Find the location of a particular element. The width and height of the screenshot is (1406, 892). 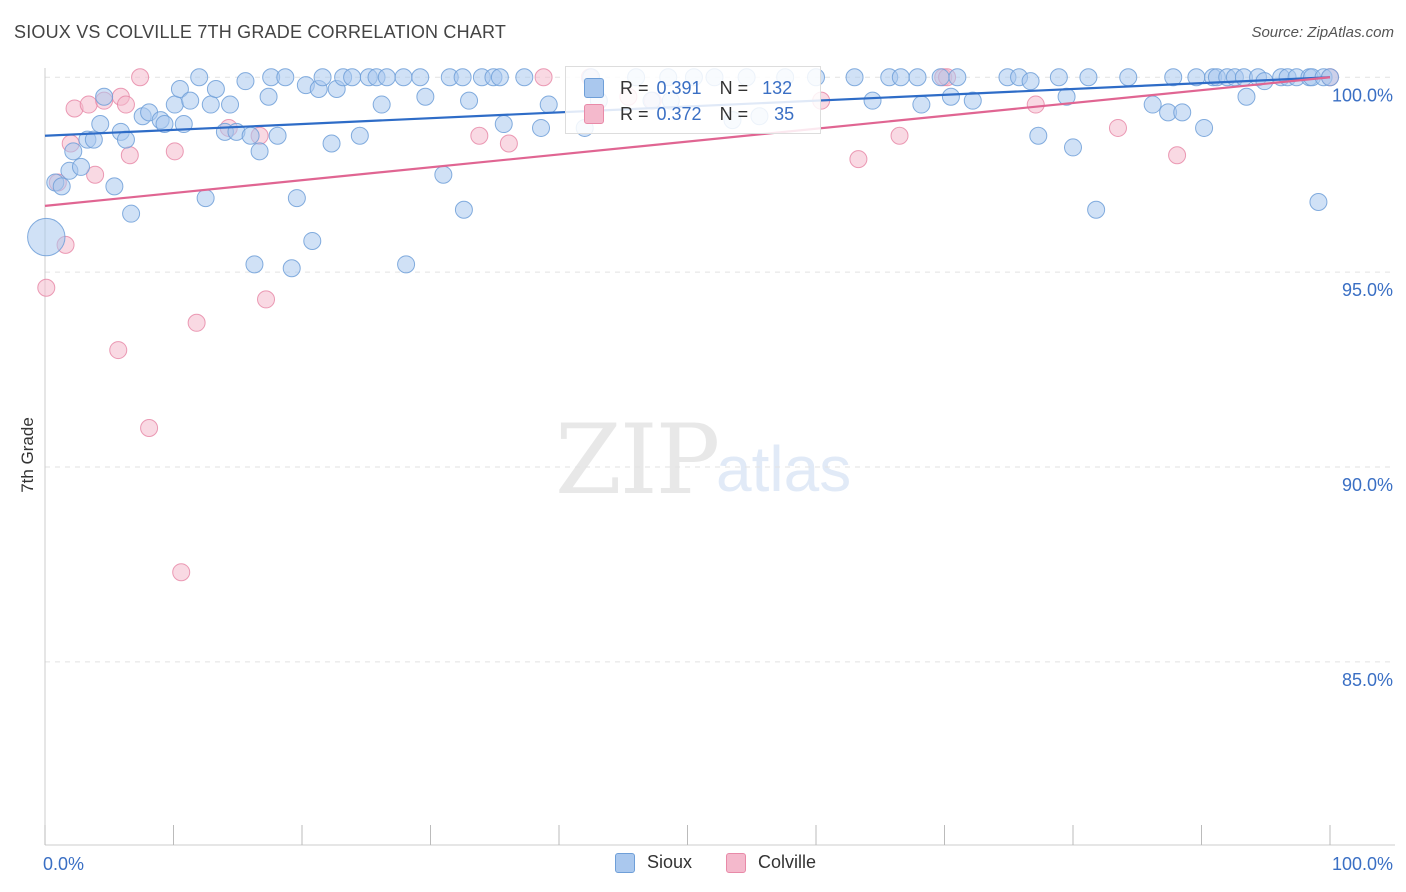

watermark-atlas: atlas is located at coordinates (784, 469).